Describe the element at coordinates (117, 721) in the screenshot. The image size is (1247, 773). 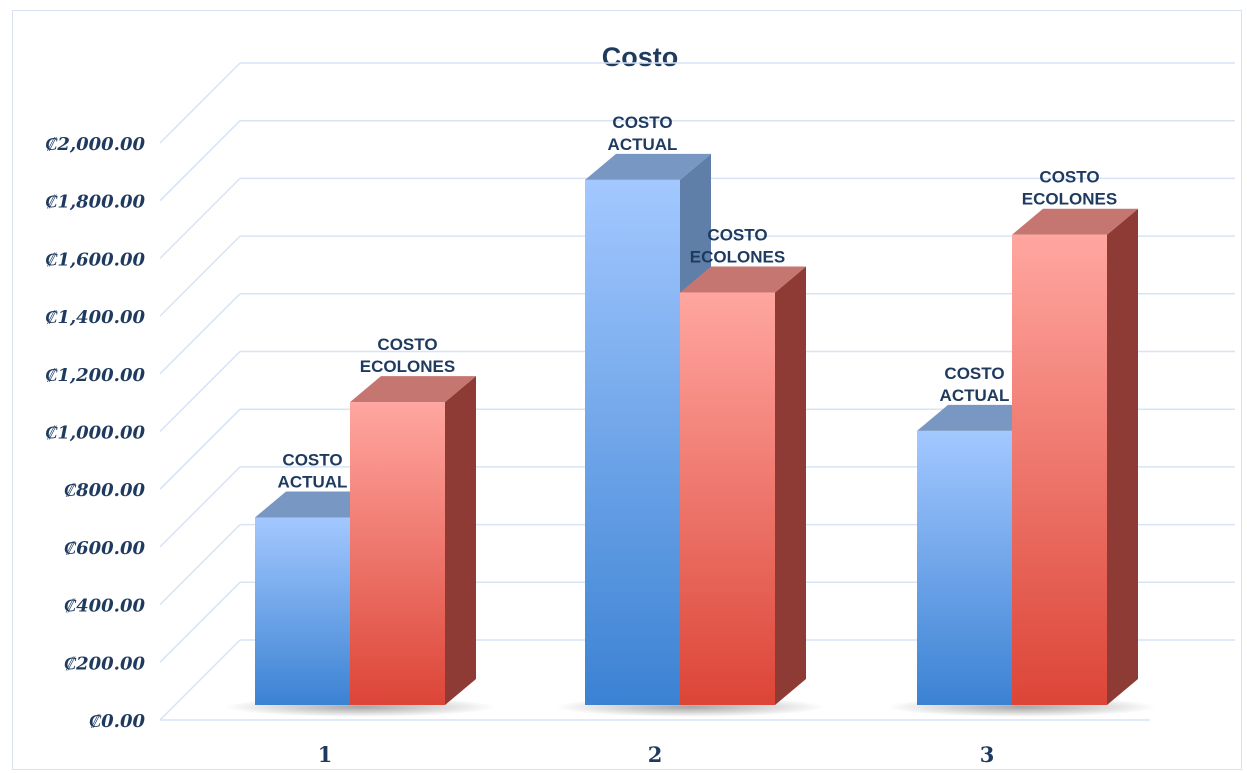
I see `y-tick-label: ₡0.00` at that location.